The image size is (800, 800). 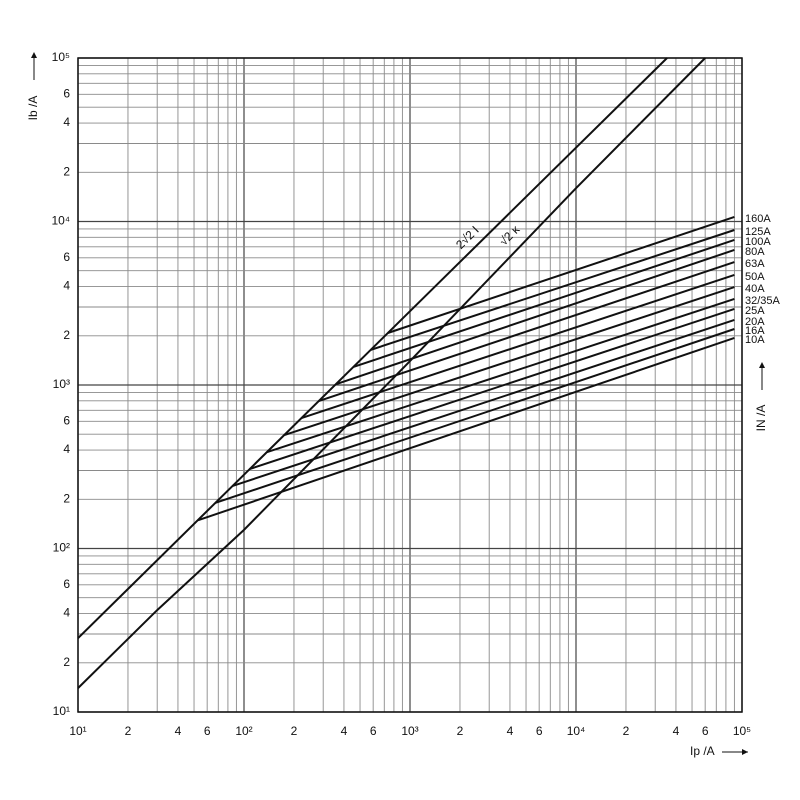 I want to click on x-tick-label: 10¹, so click(x=77, y=731).